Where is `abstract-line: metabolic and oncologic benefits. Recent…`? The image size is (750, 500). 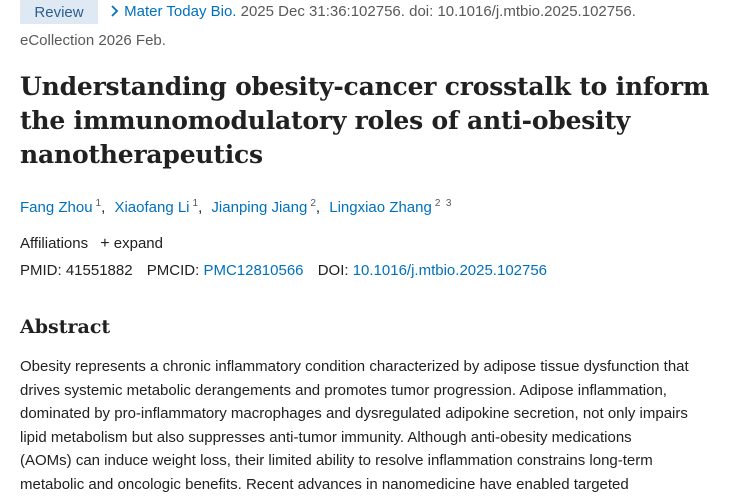
abstract-line: metabolic and oncologic benefits. Recent… is located at coordinates (324, 484).